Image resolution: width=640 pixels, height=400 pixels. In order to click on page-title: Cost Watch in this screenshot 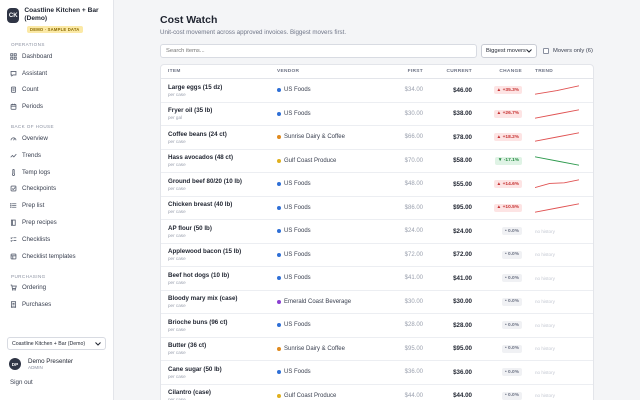, I will do `click(189, 20)`.